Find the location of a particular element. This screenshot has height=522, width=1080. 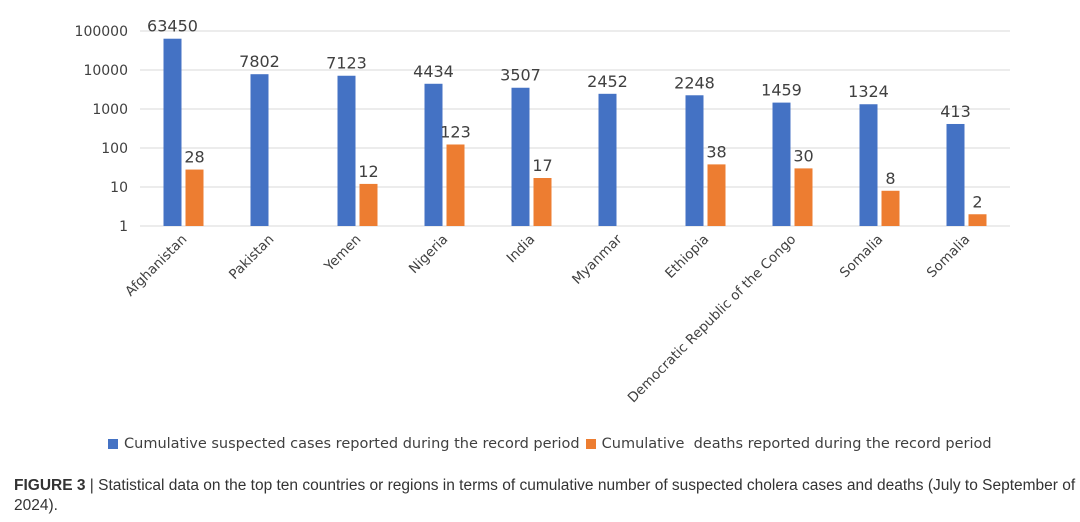

x-category-label: Nigeria is located at coordinates (428, 254).